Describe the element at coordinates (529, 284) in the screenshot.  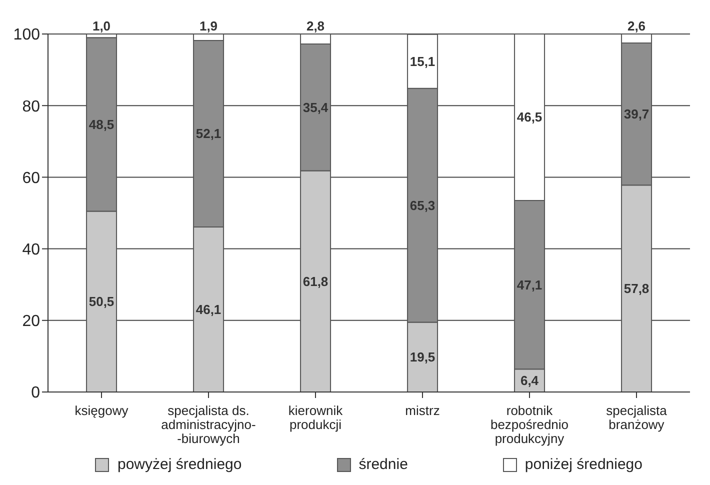
I see `data-label: 47,1` at that location.